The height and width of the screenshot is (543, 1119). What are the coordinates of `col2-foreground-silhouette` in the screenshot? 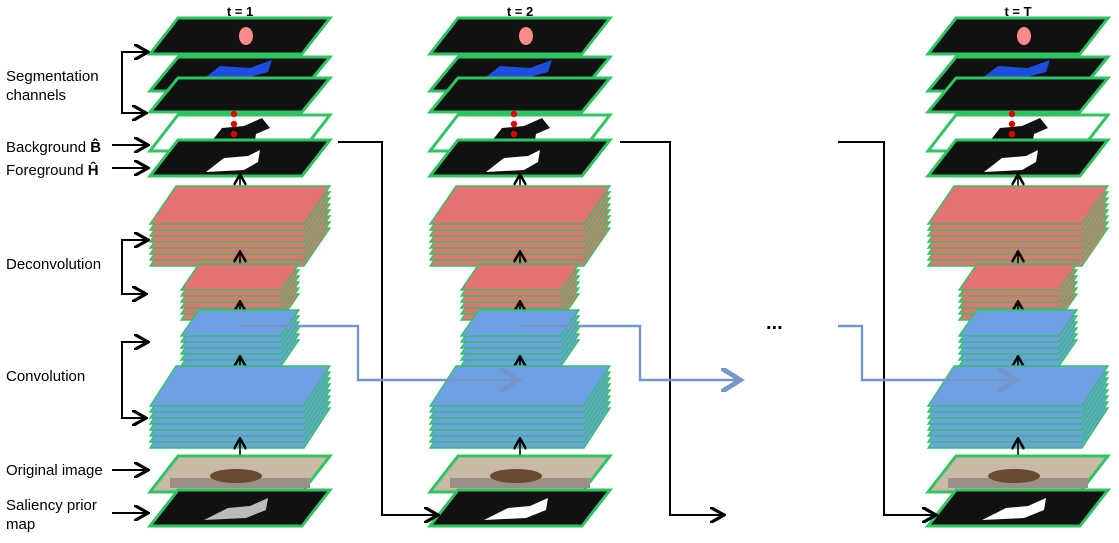 It's located at (513, 161).